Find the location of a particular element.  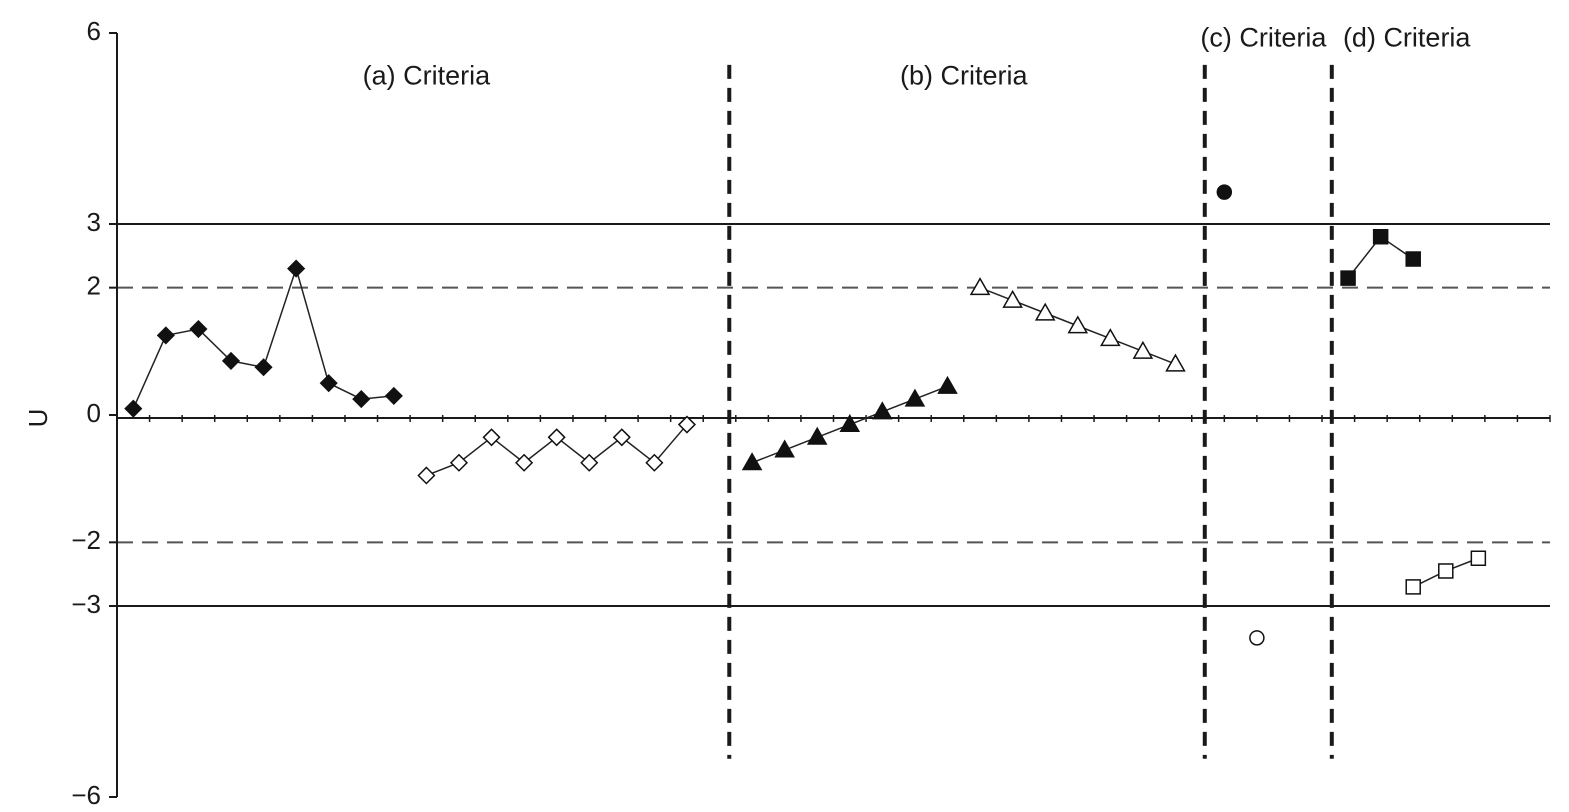

series-triangle-open is located at coordinates (1077, 324).